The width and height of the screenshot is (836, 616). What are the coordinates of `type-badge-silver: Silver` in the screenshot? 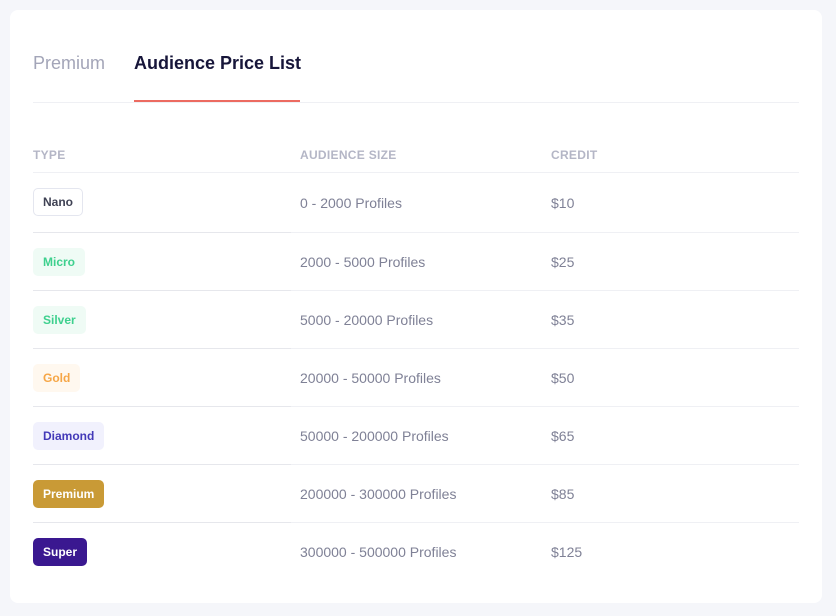 It's located at (59, 320).